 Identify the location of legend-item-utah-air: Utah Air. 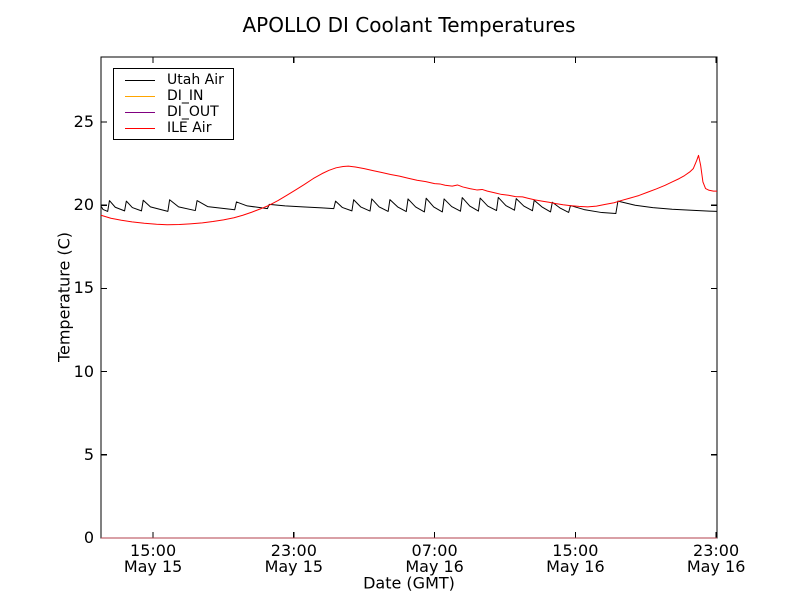
(173, 80).